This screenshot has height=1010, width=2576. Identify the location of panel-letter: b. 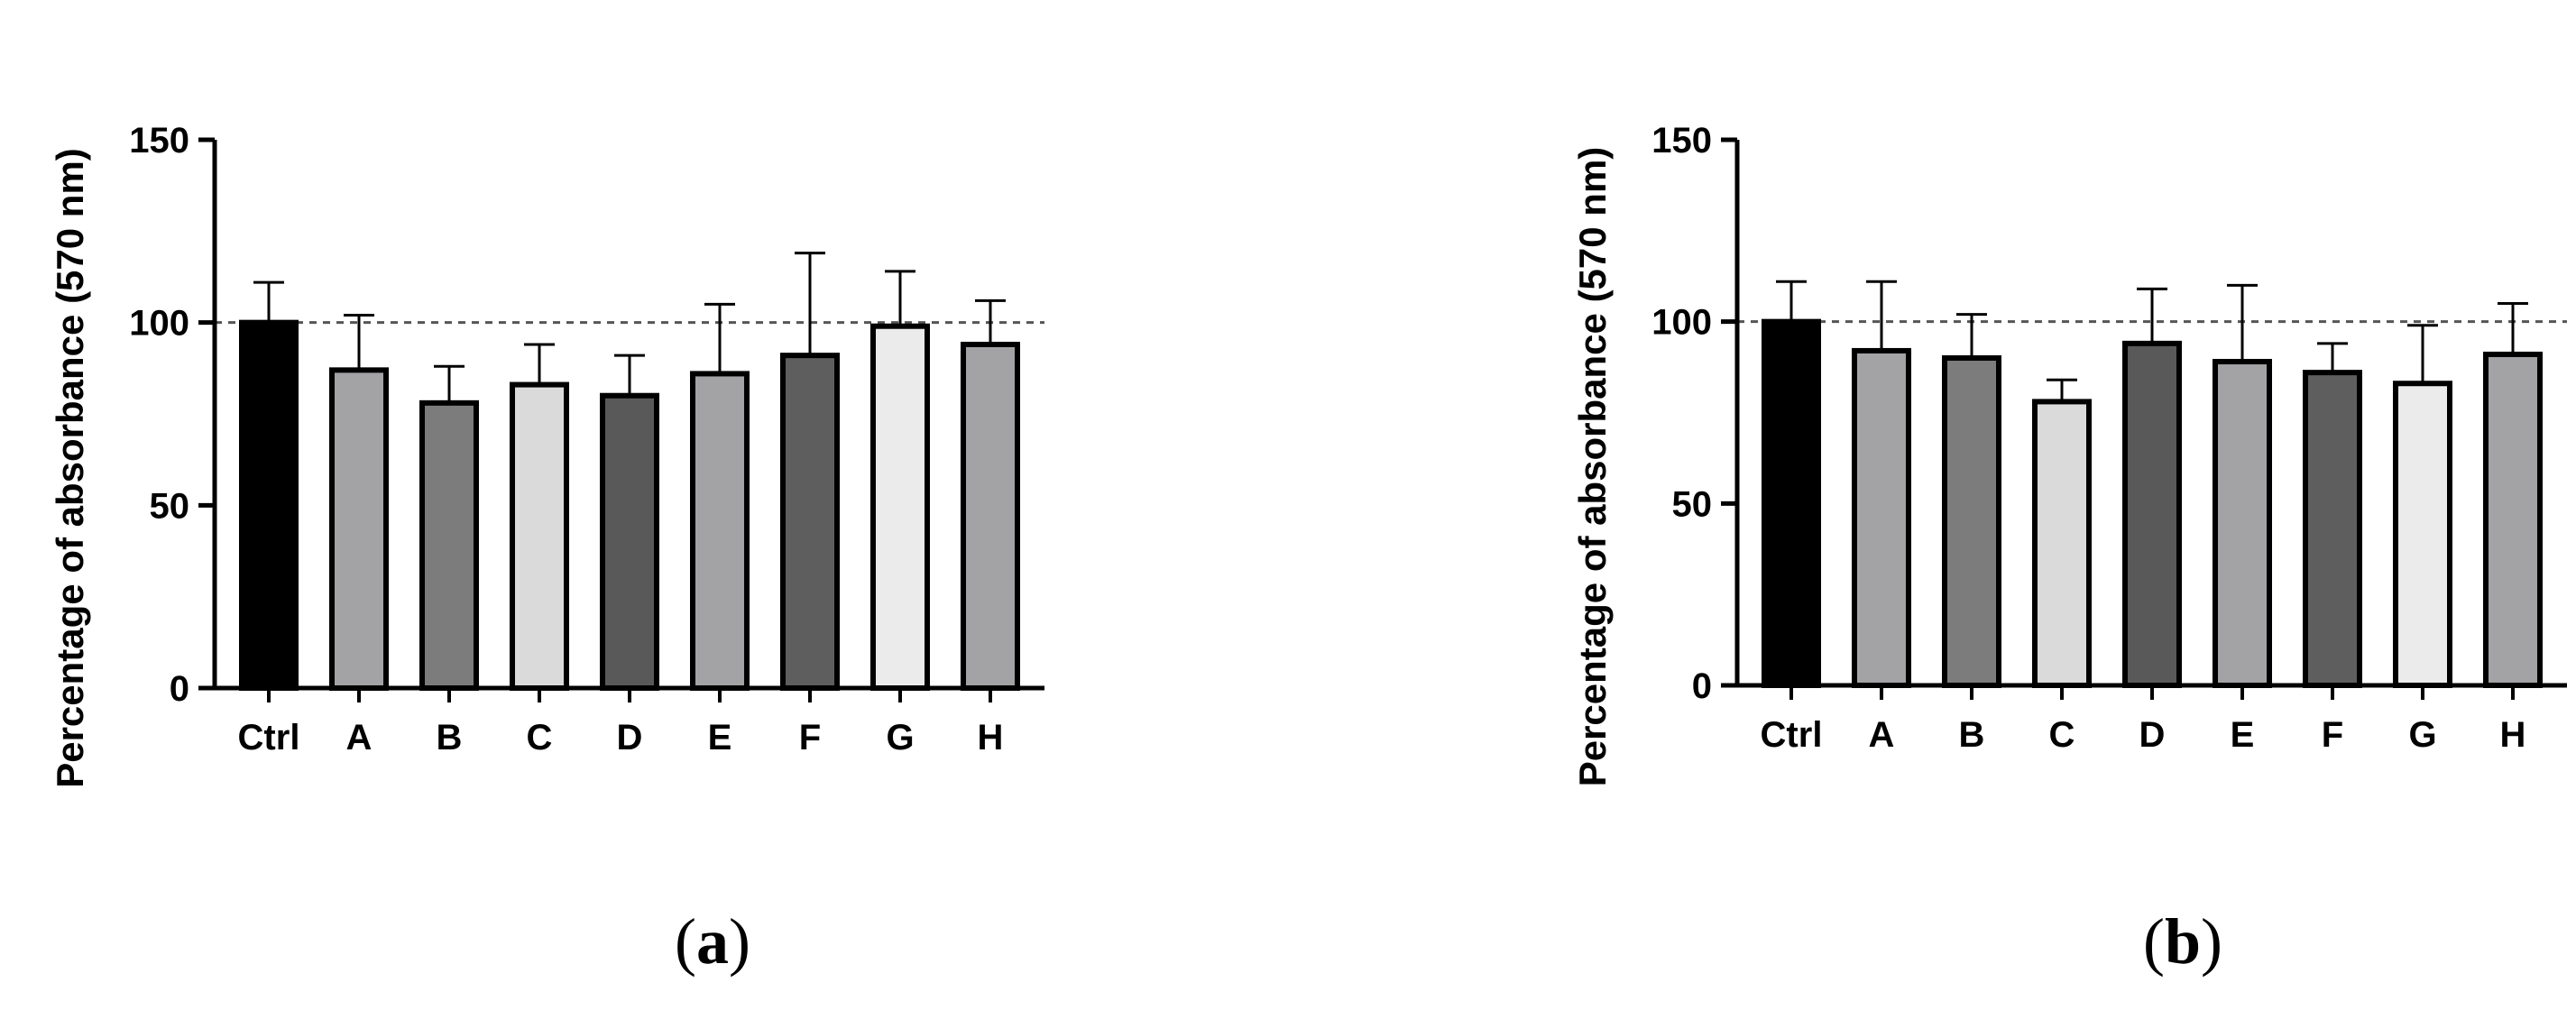
(2183, 942).